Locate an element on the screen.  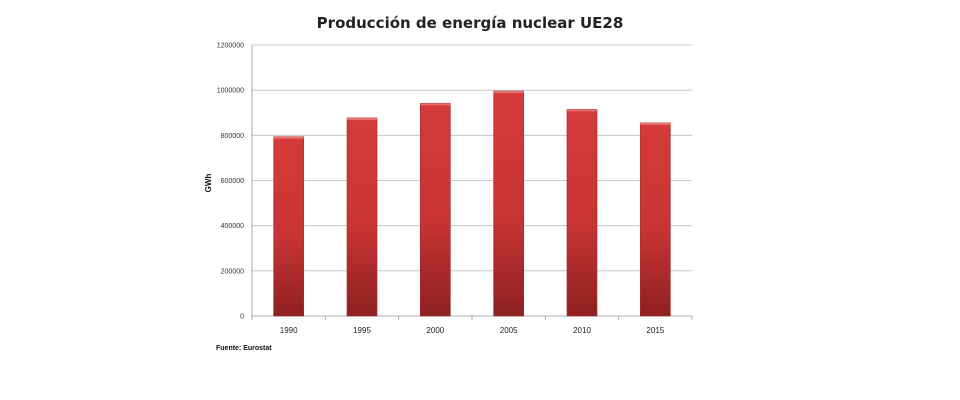
y-tick-label: 600000 is located at coordinates (232, 181).